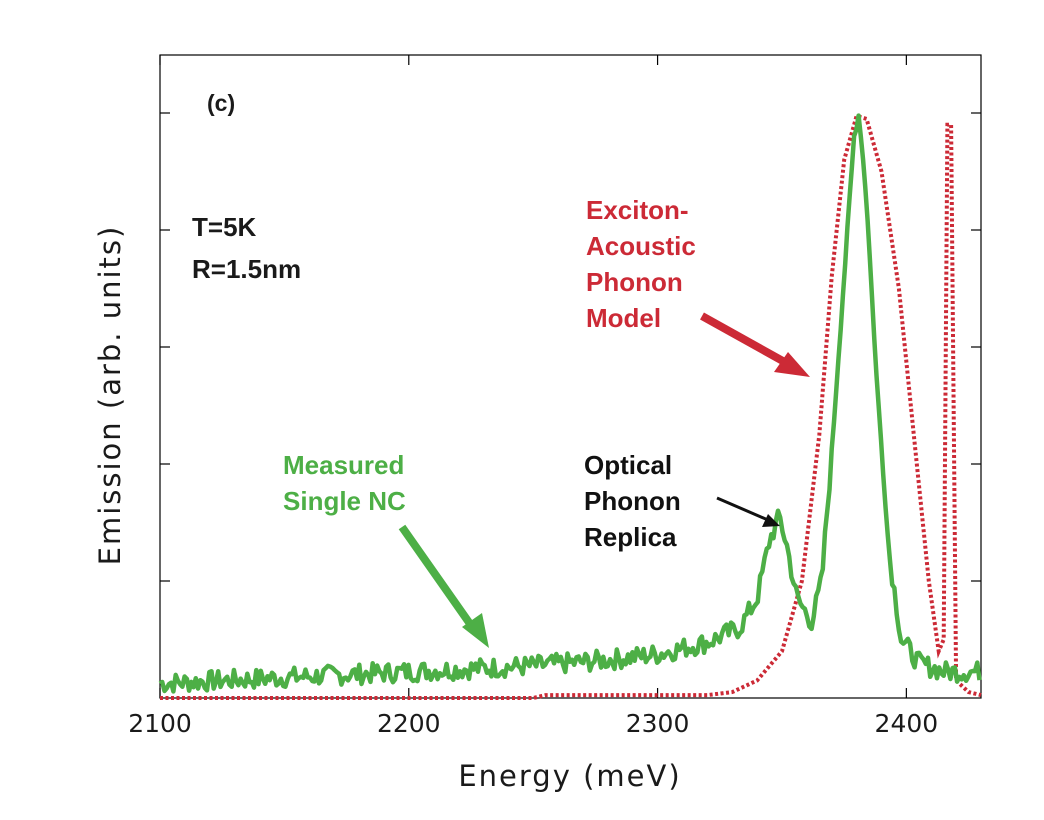 The height and width of the screenshot is (820, 1044). What do you see at coordinates (110, 395) in the screenshot?
I see `y-axis-title: Emission (arb. units)` at bounding box center [110, 395].